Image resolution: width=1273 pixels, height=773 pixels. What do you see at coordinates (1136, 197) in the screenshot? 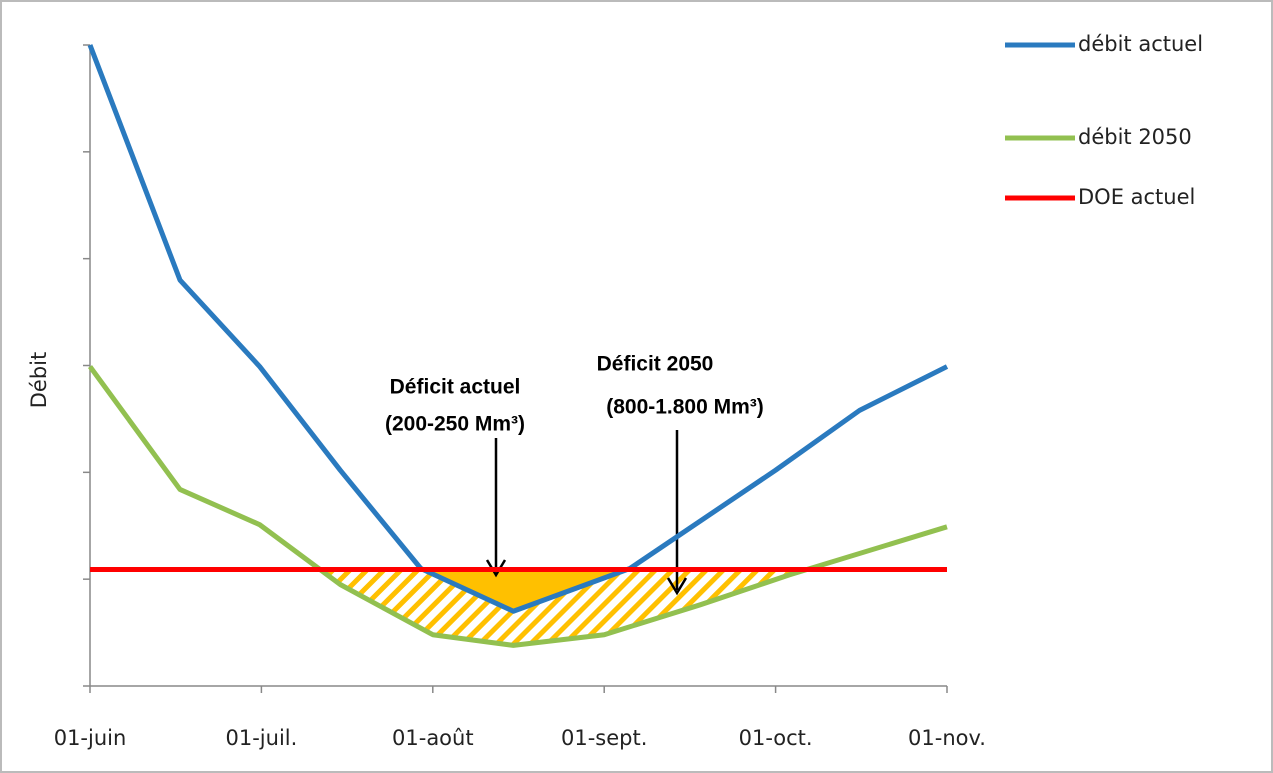
I see `legend-label: DOE actuel` at bounding box center [1136, 197].